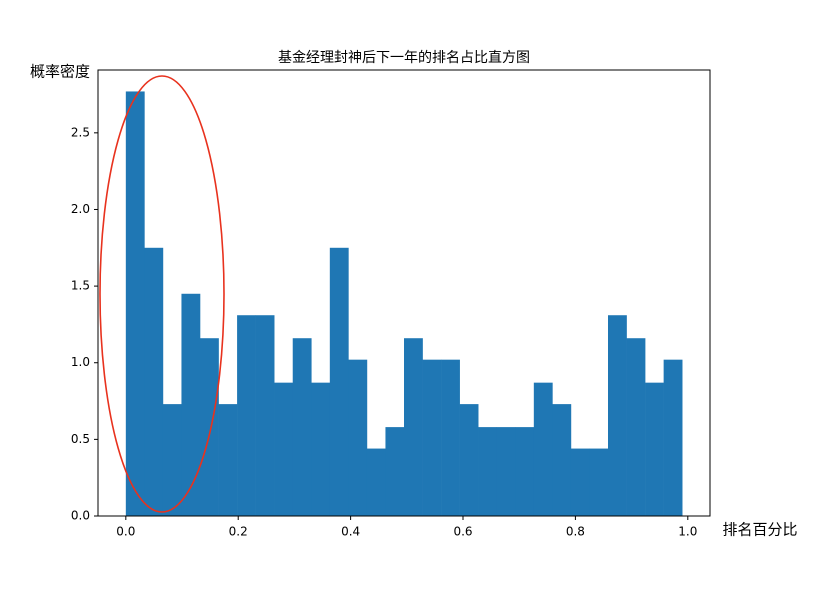 This screenshot has width=840, height=591. What do you see at coordinates (80, 439) in the screenshot?
I see `y-tick-label: 0.5` at bounding box center [80, 439].